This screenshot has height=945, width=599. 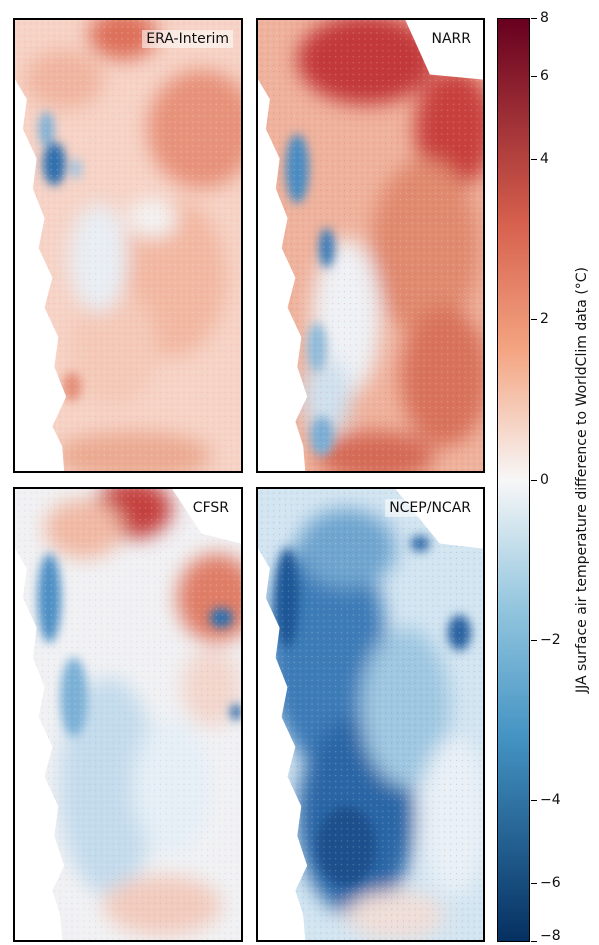 I want to click on colorbar-tick-label: 6, so click(x=544, y=76).